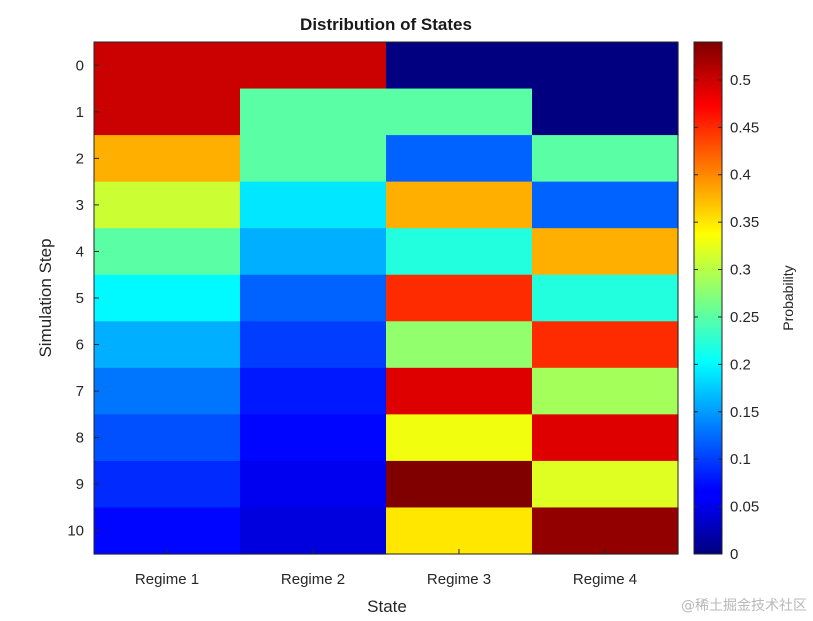 The height and width of the screenshot is (621, 813). What do you see at coordinates (740, 175) in the screenshot?
I see `colorbar-tick-label: 0.4` at bounding box center [740, 175].